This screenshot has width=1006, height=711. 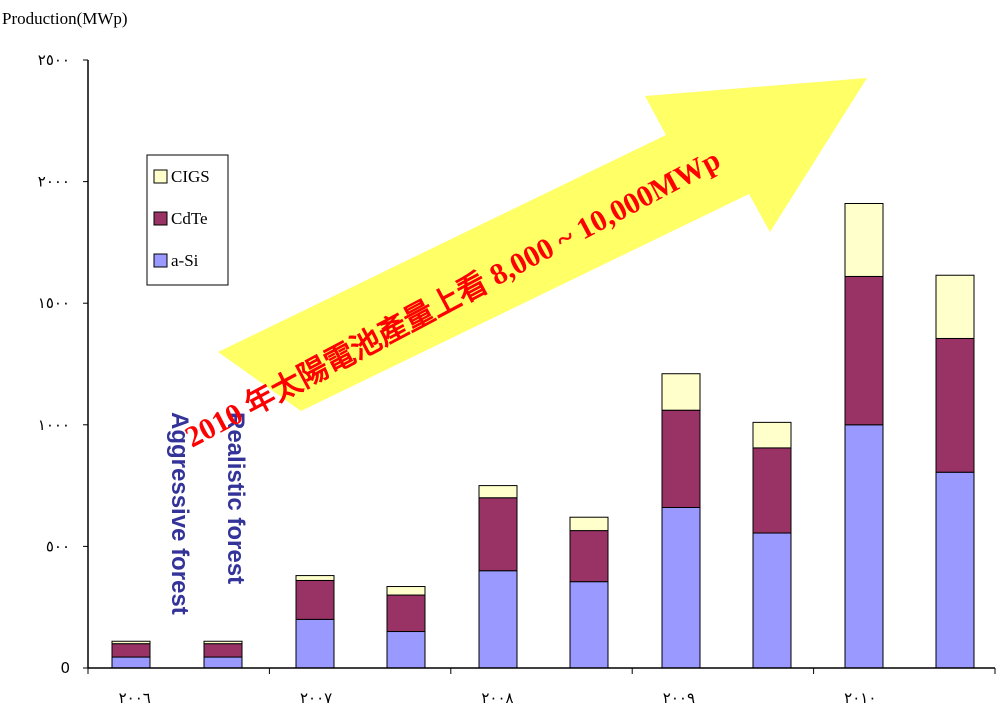 I want to click on legend-label-cdte: CdTe, so click(x=189, y=218).